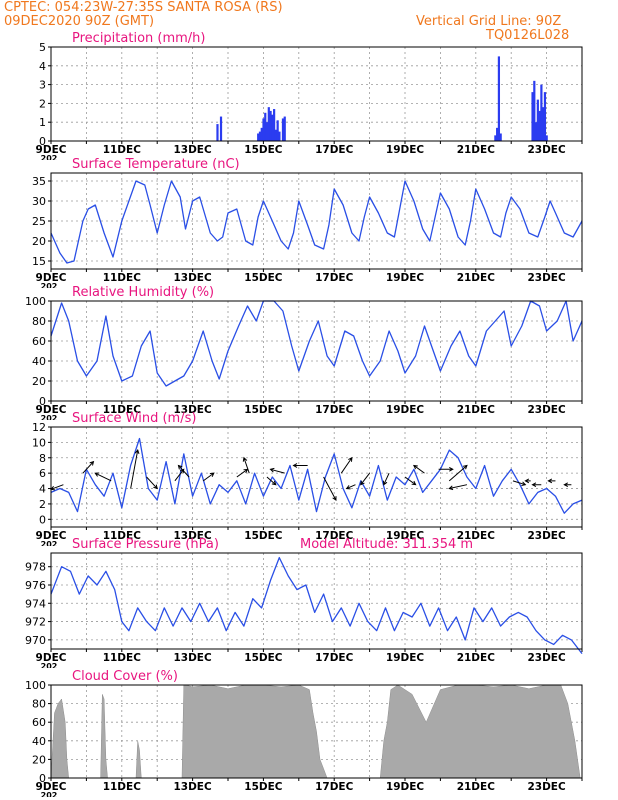  I want to click on header-grid-note: Vertical Grid Line: 90Z, so click(489, 21).